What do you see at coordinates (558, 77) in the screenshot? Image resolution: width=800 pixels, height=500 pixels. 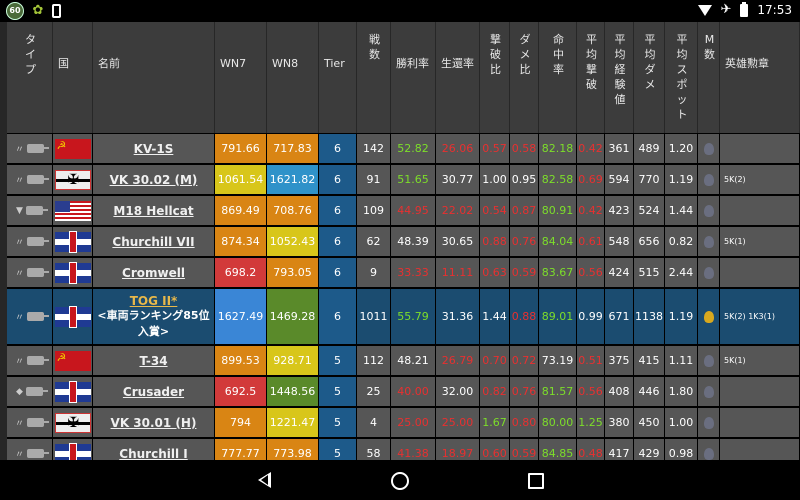 I see `header-hit-rate: 命中率` at bounding box center [558, 77].